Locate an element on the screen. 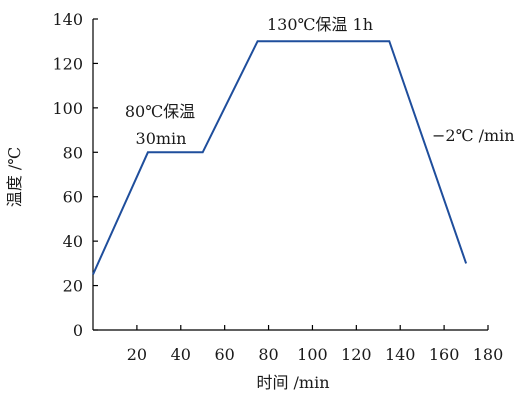 This screenshot has width=520, height=393. annotation-hold-80-duration: 30min is located at coordinates (161, 138).